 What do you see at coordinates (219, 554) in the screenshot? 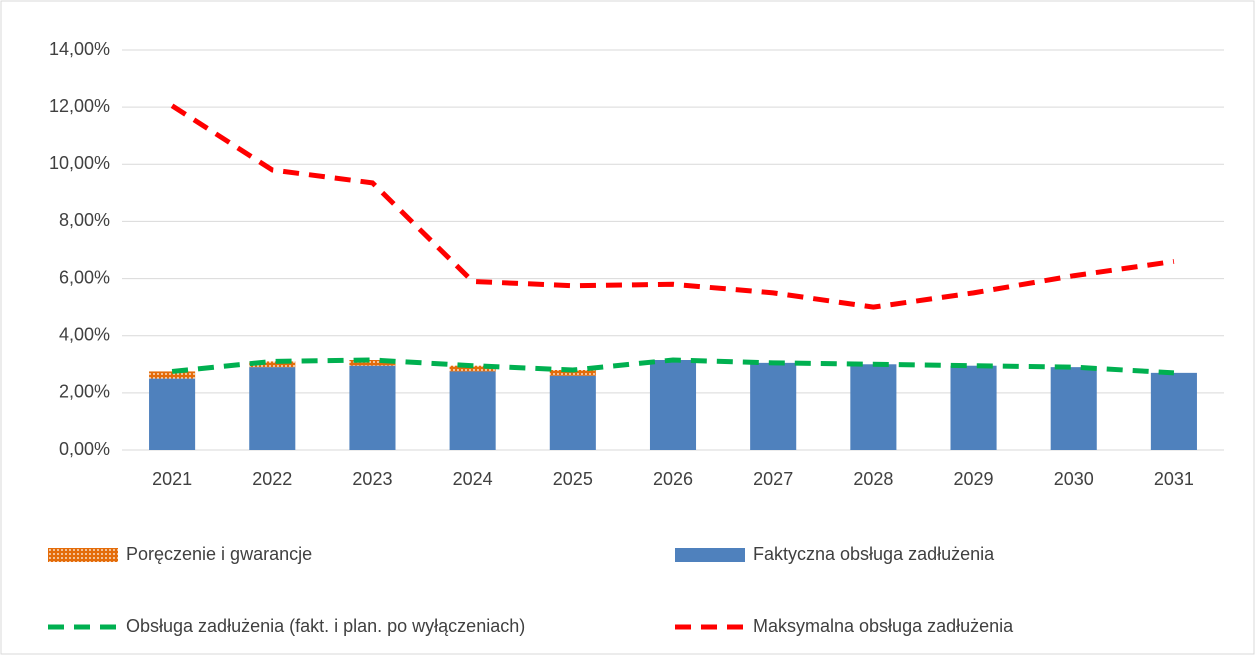
I see `legend-label: Poręczenie i gwarancje` at bounding box center [219, 554].